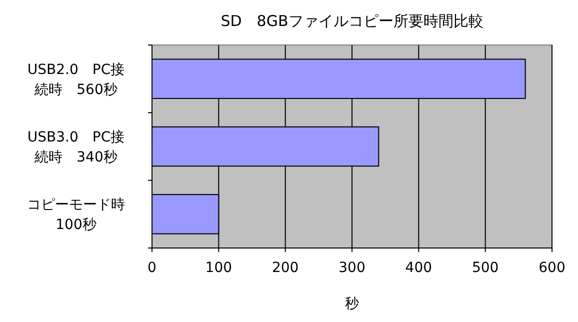 This screenshot has width=578, height=322. Describe the element at coordinates (352, 21) in the screenshot. I see `chart-title: SD 8GBファイルコピー所要時間比較` at that location.